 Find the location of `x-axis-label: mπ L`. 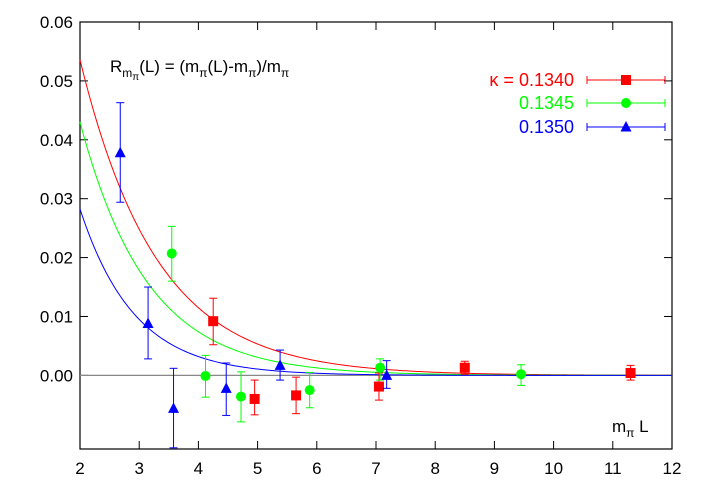

x-axis-label: mπ L is located at coordinates (630, 428).